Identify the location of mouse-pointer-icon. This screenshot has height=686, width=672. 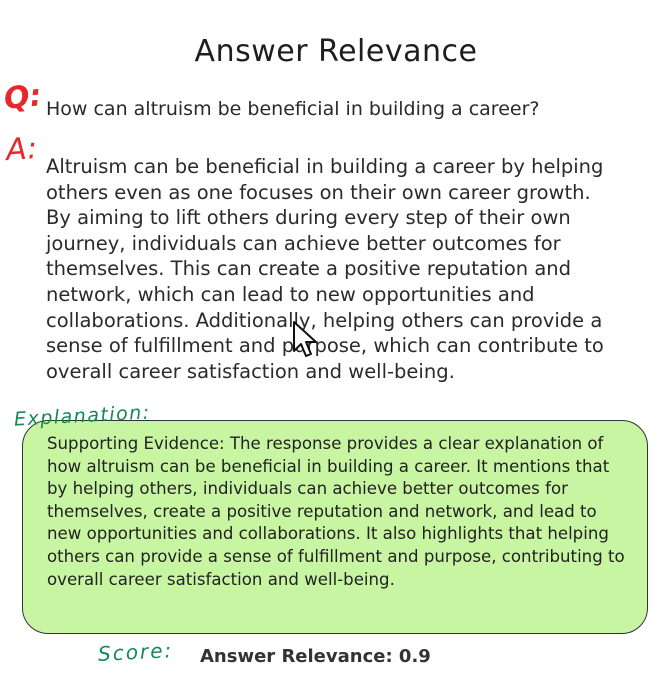
(305, 339).